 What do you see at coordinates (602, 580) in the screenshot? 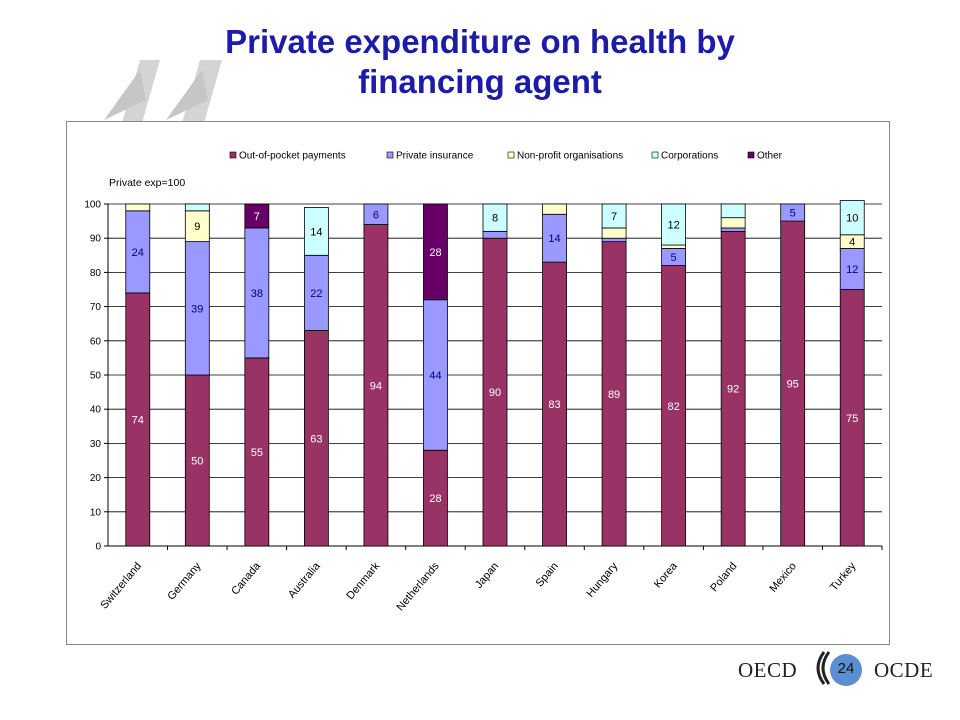
I see `x-category-label: Hungary` at bounding box center [602, 580].